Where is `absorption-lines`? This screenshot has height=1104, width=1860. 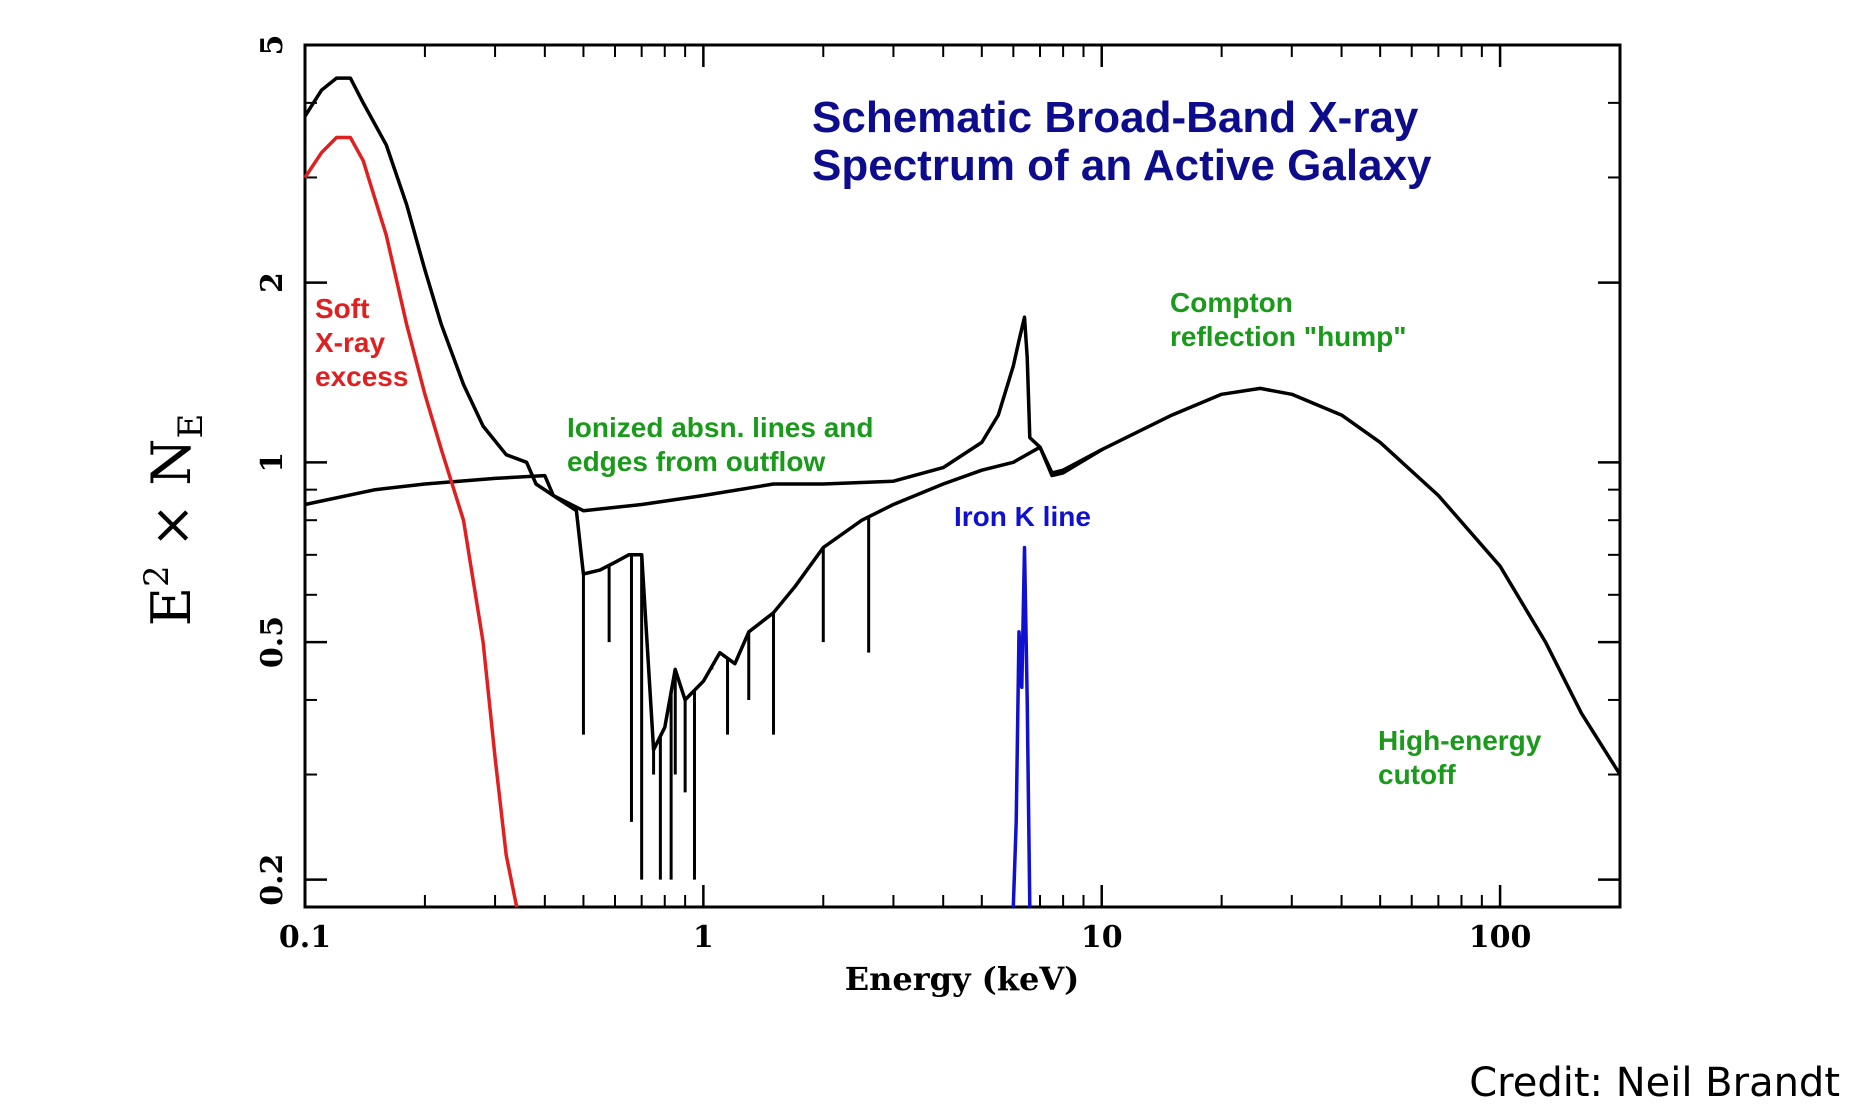 absorption-lines is located at coordinates (726, 698).